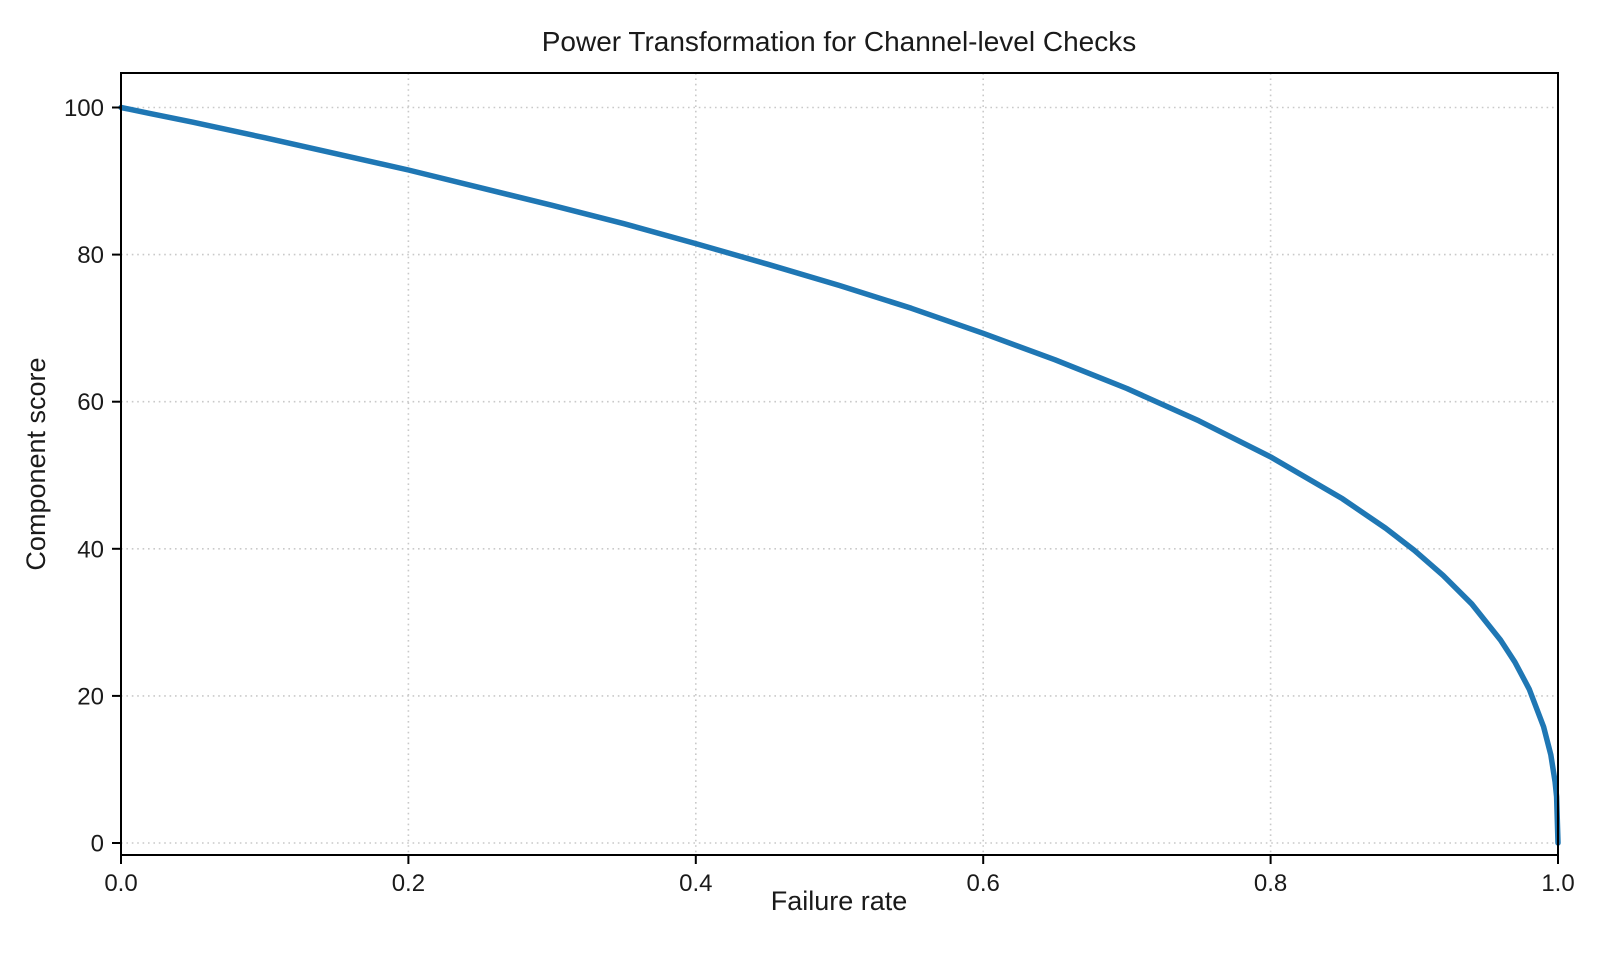  Describe the element at coordinates (36, 463) in the screenshot. I see `y-axis-label: Component score` at that location.